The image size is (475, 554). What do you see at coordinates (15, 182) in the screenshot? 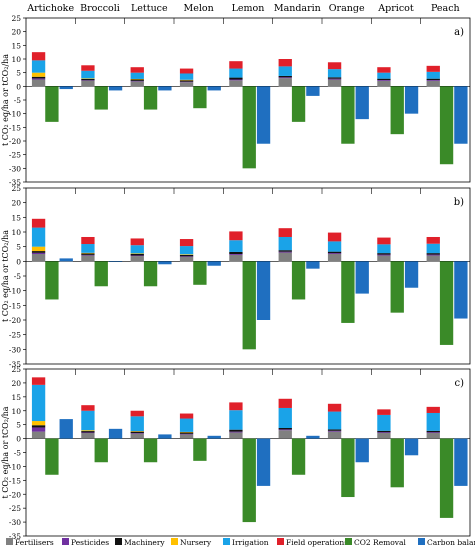
I see `y-tick-label: -35` at bounding box center [15, 182].